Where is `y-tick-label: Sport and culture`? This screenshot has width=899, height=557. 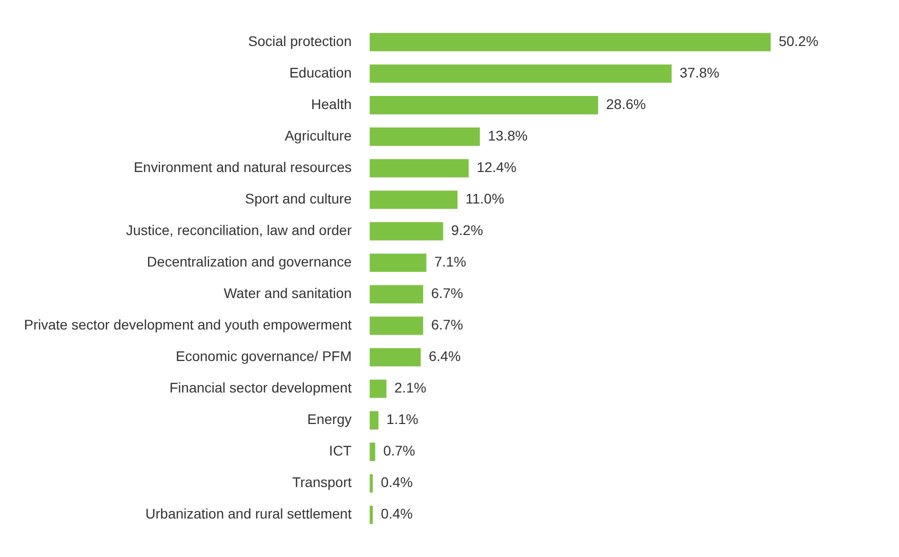
y-tick-label: Sport and culture is located at coordinates (298, 198).